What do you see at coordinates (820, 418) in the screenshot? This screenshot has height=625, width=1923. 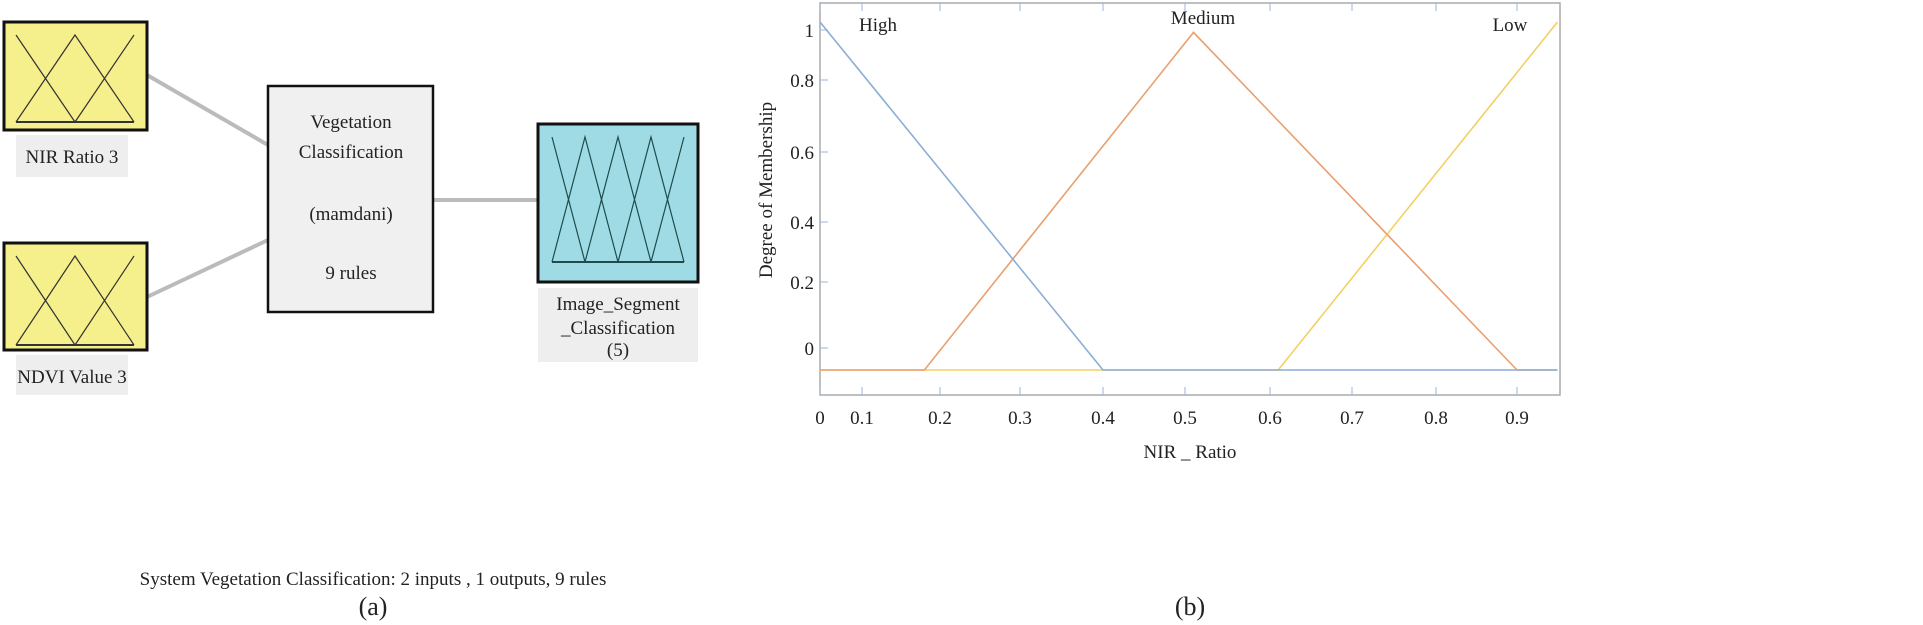 I see `x-tick-label: 0` at bounding box center [820, 418].